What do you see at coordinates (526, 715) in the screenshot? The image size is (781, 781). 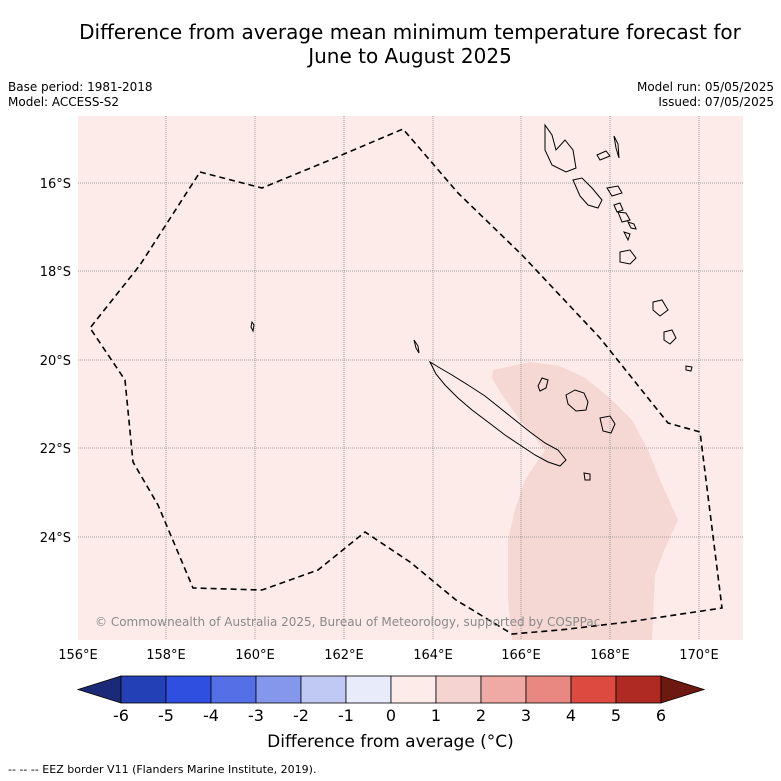 I see `colorbar-tick-label: 3` at bounding box center [526, 715].